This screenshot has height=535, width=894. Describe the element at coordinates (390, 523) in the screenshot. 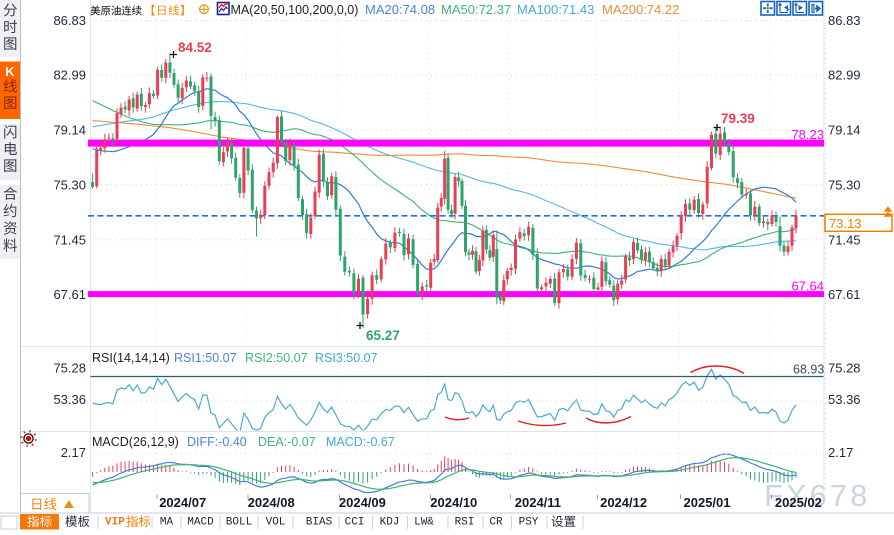

I see `svg-text: KDJ` at that location.